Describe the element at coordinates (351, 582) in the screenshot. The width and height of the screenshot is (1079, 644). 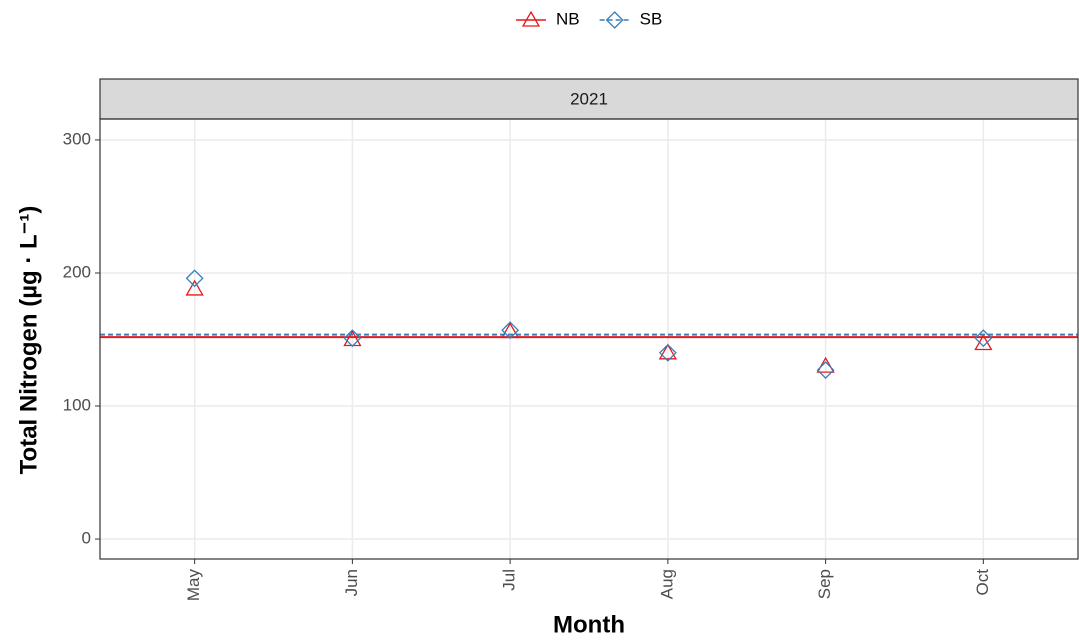
I see `x-tick-label: Jun` at that location.